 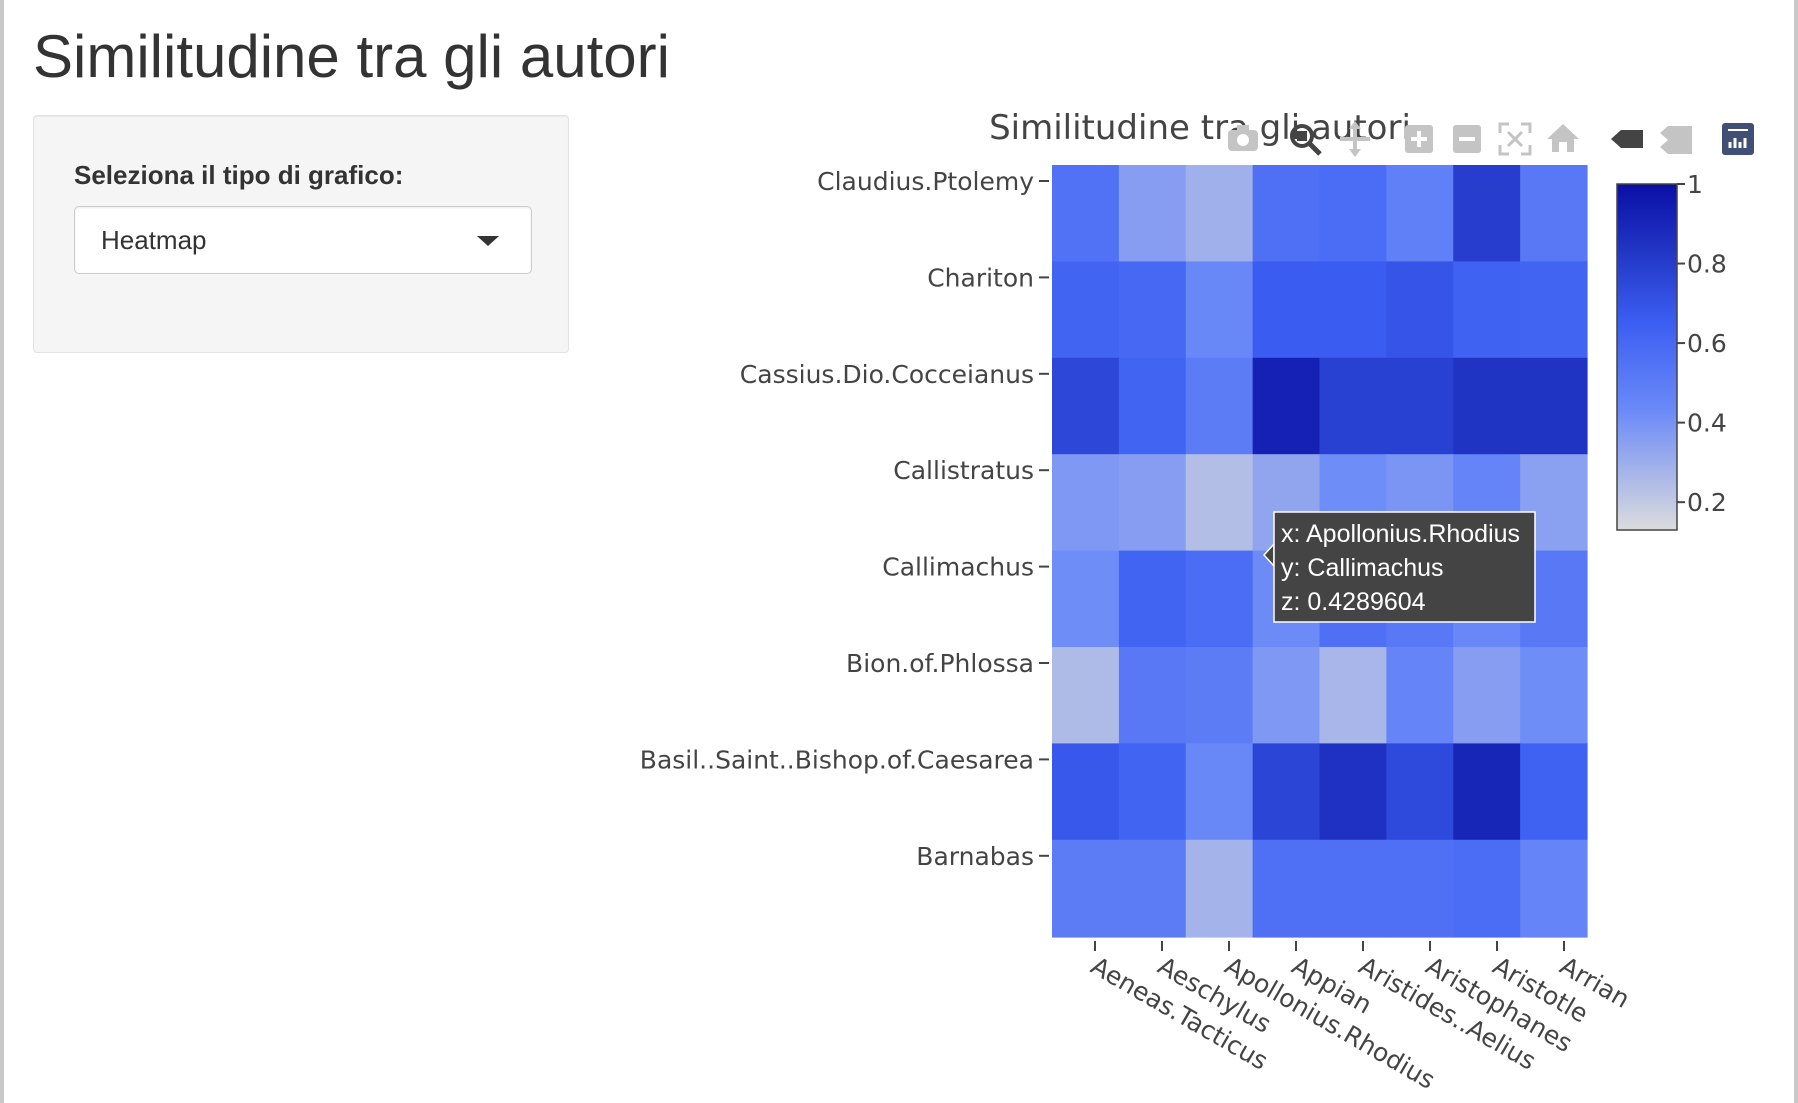 I want to click on plotly-logo-icon, so click(x=1738, y=139).